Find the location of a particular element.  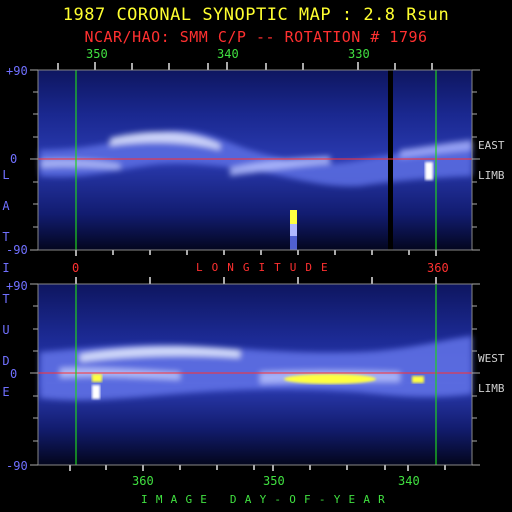

top-tick-label-350: 350 is located at coordinates (97, 54).